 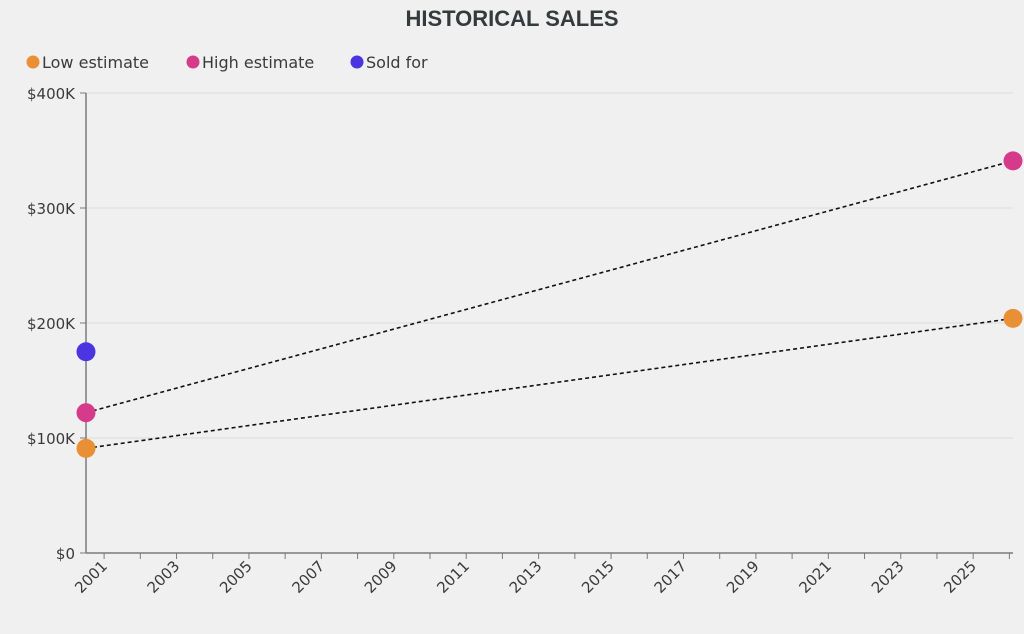 I want to click on x-tick-label: 2025, so click(x=960, y=577).